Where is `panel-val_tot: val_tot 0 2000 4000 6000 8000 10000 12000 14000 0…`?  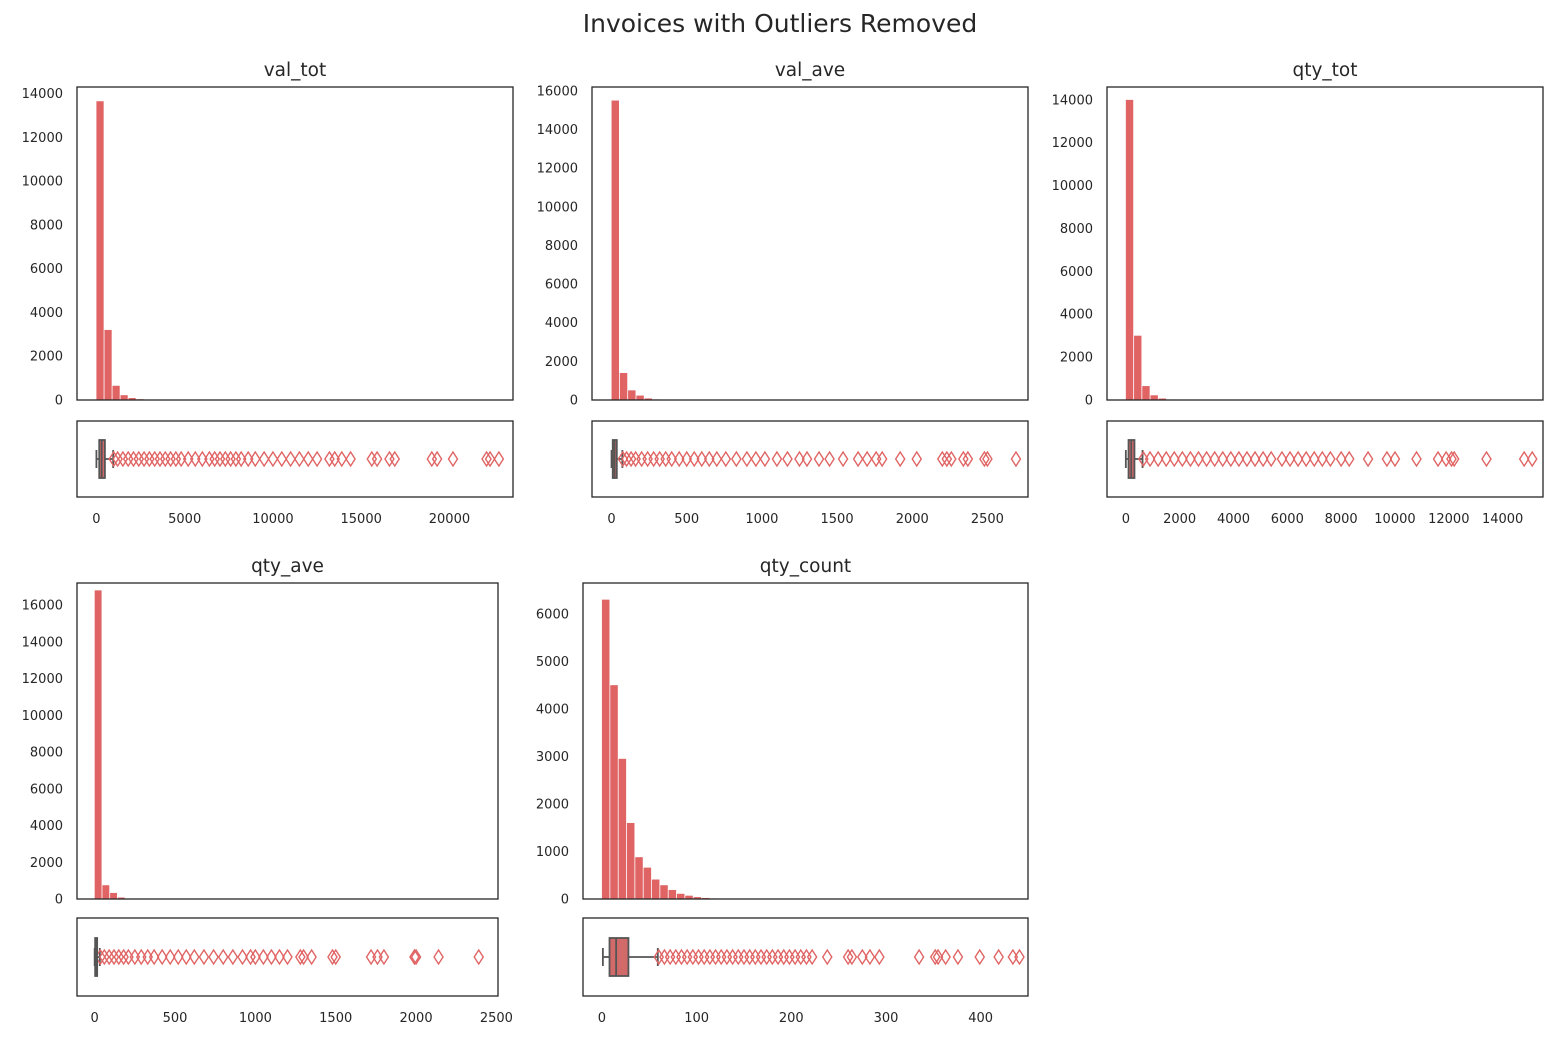
panel-val_tot: val_tot 0 2000 4000 6000 8000 10000 12000 14000 0… is located at coordinates (268, 293).